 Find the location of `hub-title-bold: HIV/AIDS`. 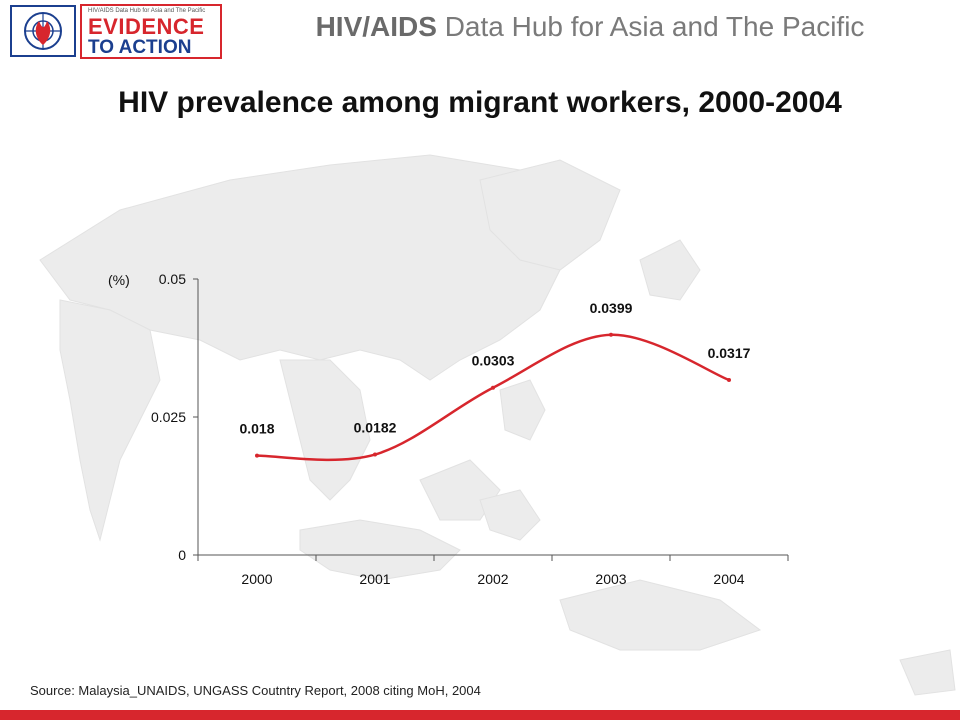

hub-title-bold: HIV/AIDS is located at coordinates (376, 26).